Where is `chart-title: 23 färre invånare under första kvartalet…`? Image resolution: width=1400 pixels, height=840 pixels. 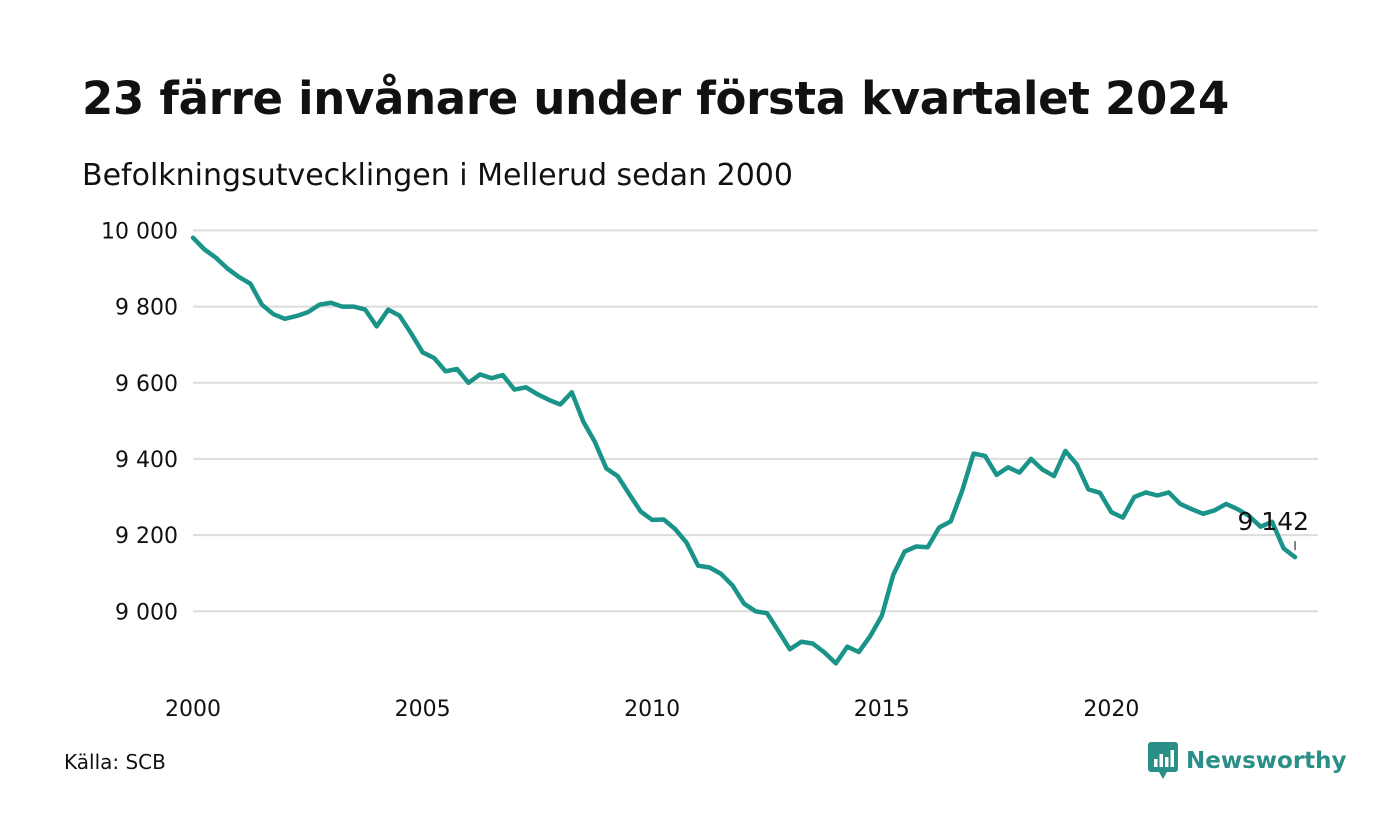
chart-title: 23 färre invånare under första kvartalet… is located at coordinates (655, 98).